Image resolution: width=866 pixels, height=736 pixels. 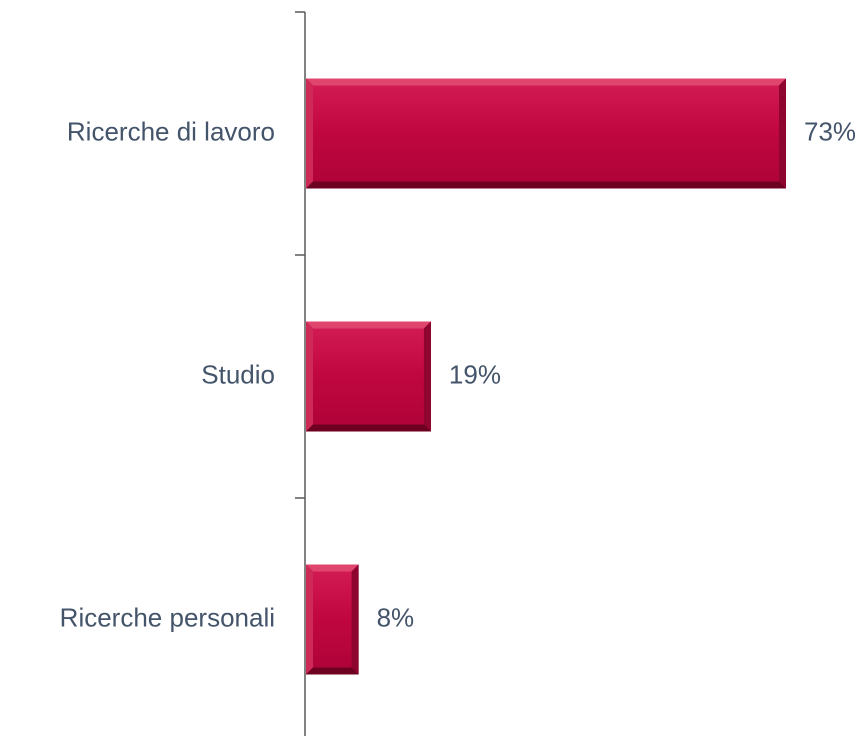 I want to click on category-label: Ricerche di lavoro, so click(x=171, y=131).